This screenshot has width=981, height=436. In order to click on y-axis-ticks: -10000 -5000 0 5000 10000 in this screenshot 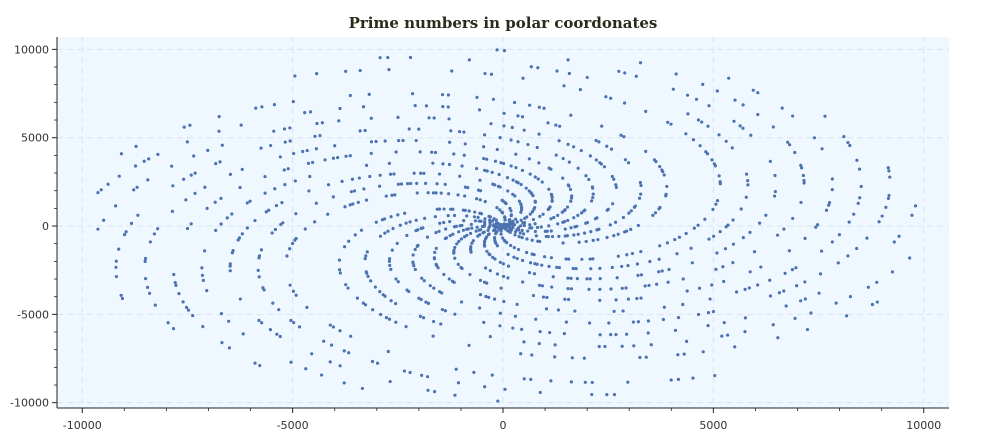, I will do `click(33, 226)`.